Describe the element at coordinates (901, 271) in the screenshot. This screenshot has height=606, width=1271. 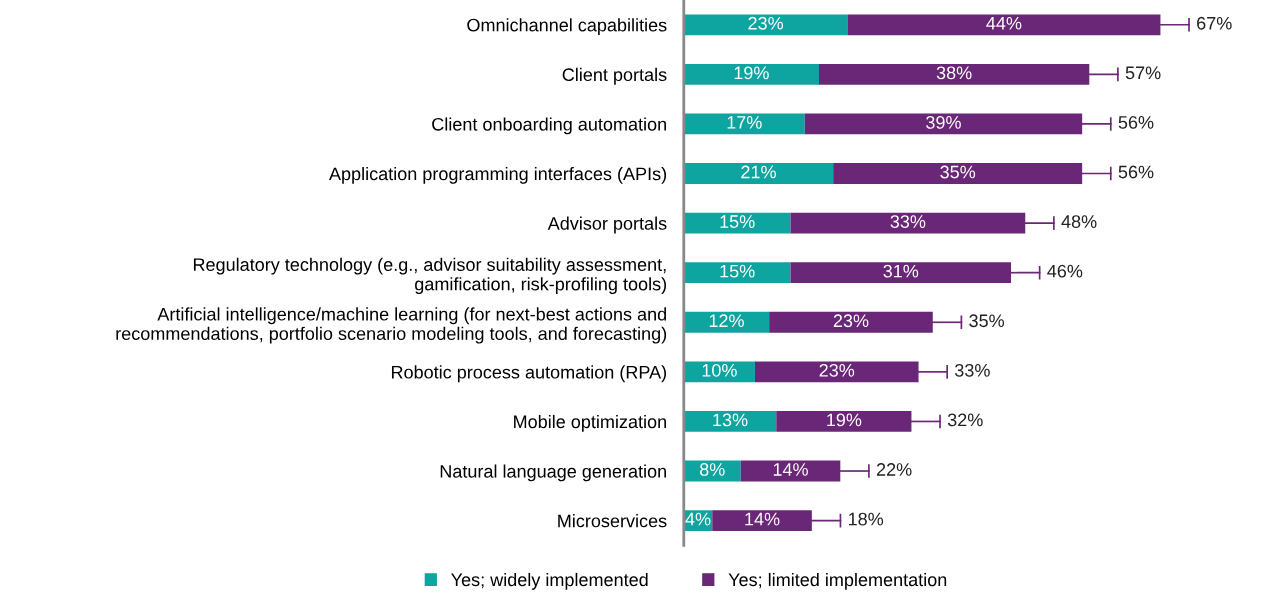
I see `data-label: 31%` at that location.